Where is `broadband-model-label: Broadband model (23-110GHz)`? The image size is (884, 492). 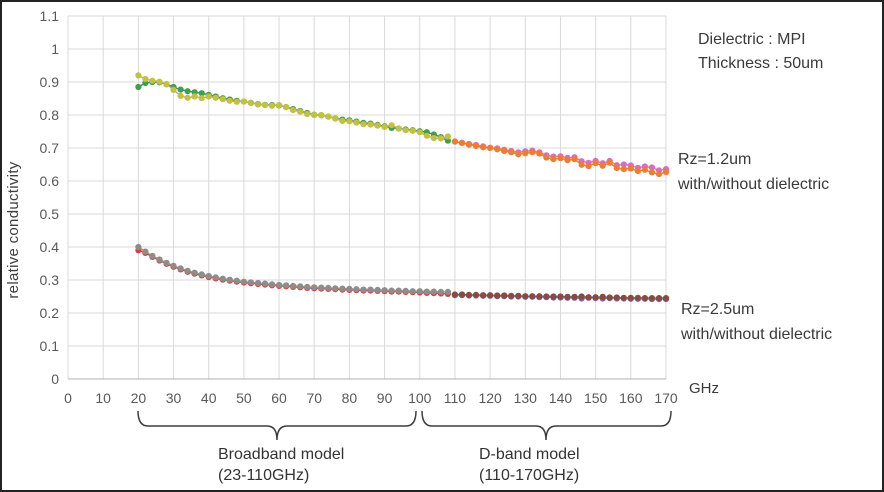 broadband-model-label: Broadband model (23-110GHz) is located at coordinates (281, 465).